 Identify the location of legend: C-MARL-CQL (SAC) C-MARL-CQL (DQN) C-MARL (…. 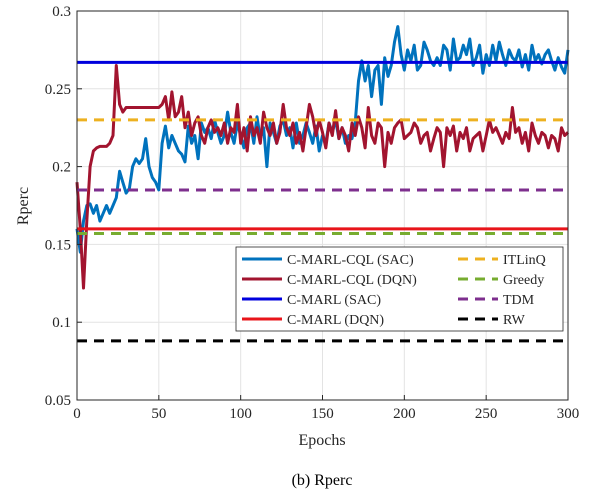
(399, 289).